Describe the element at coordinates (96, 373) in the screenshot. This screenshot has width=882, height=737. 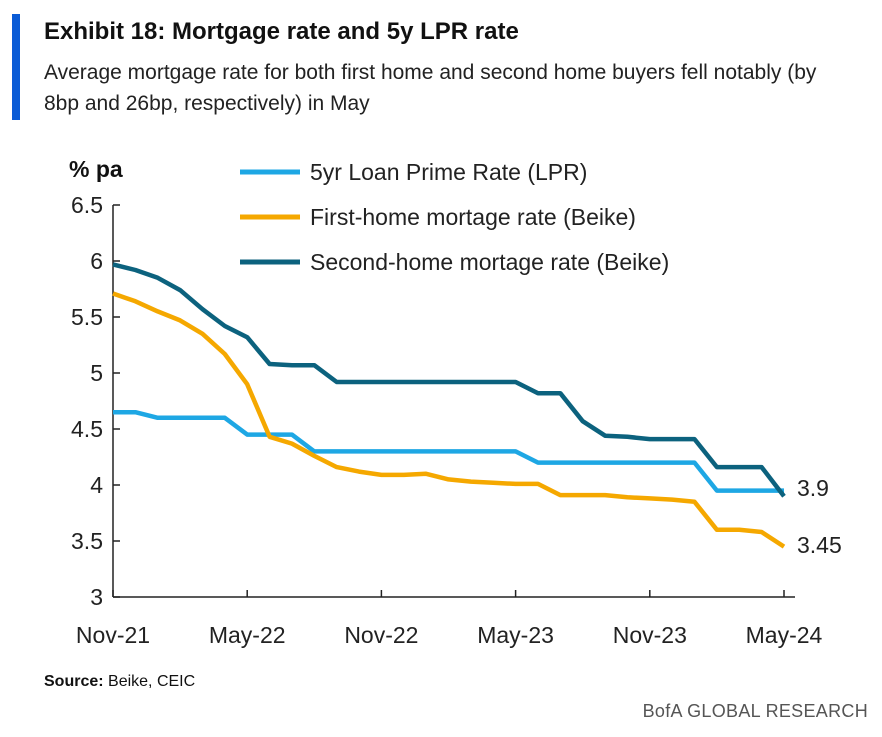
I see `y-tick-label: 5` at that location.